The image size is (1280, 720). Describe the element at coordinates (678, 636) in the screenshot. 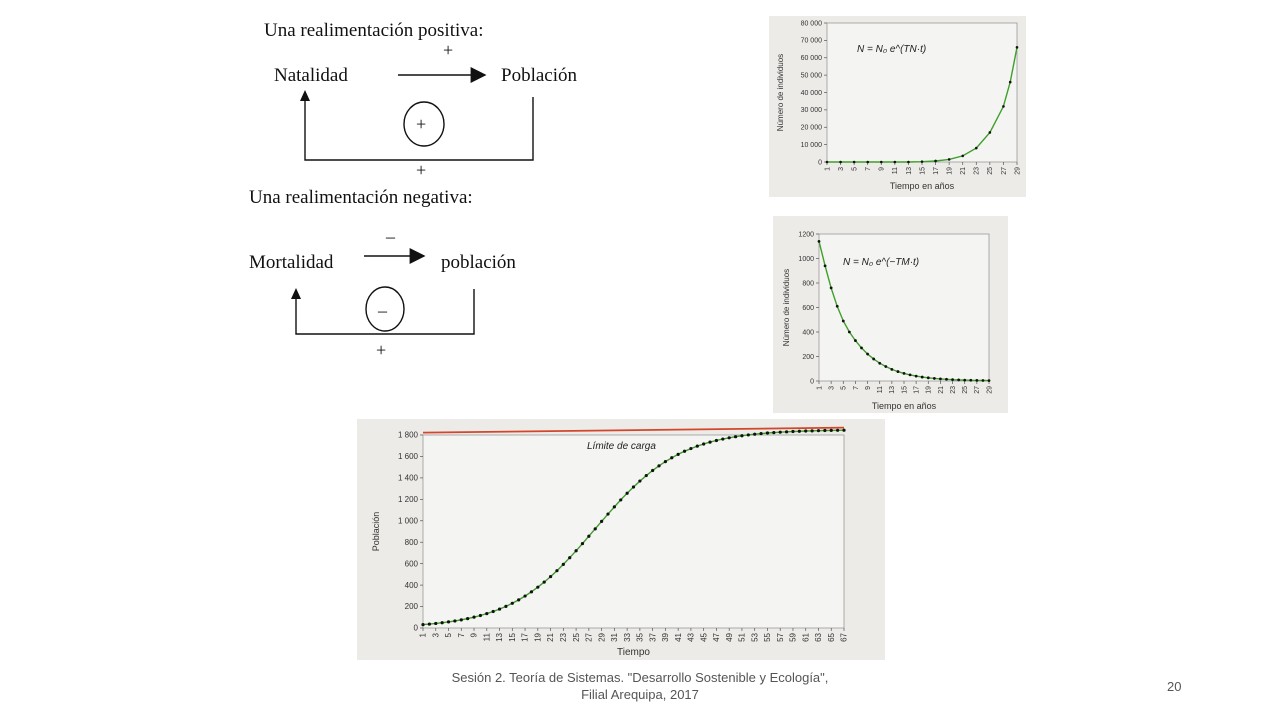

I see `x-tick-label: 41` at that location.